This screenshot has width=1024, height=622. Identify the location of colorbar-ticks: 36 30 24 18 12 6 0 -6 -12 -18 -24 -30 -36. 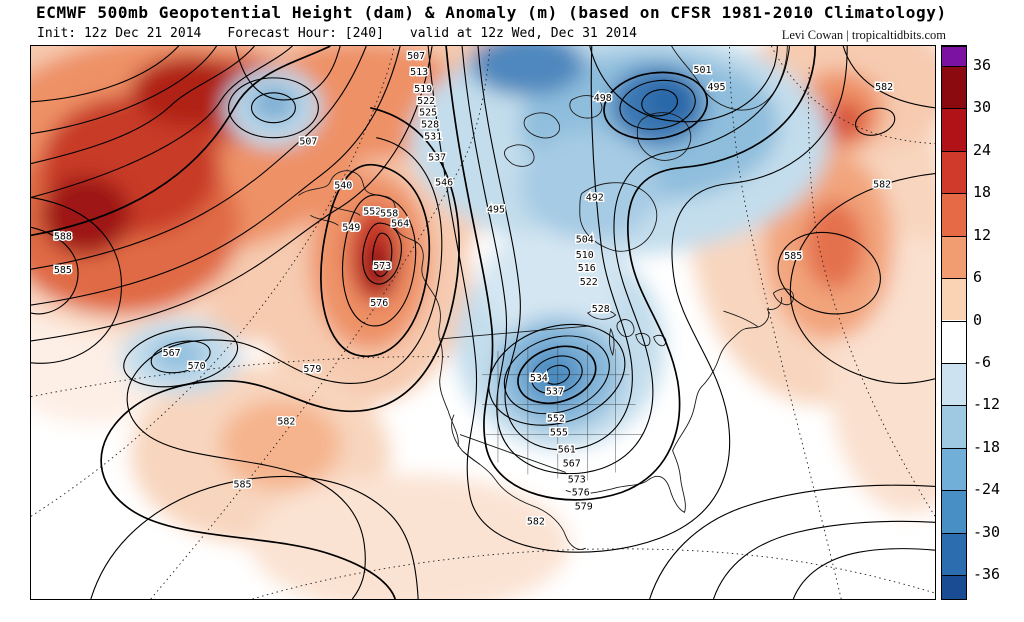
(997, 322).